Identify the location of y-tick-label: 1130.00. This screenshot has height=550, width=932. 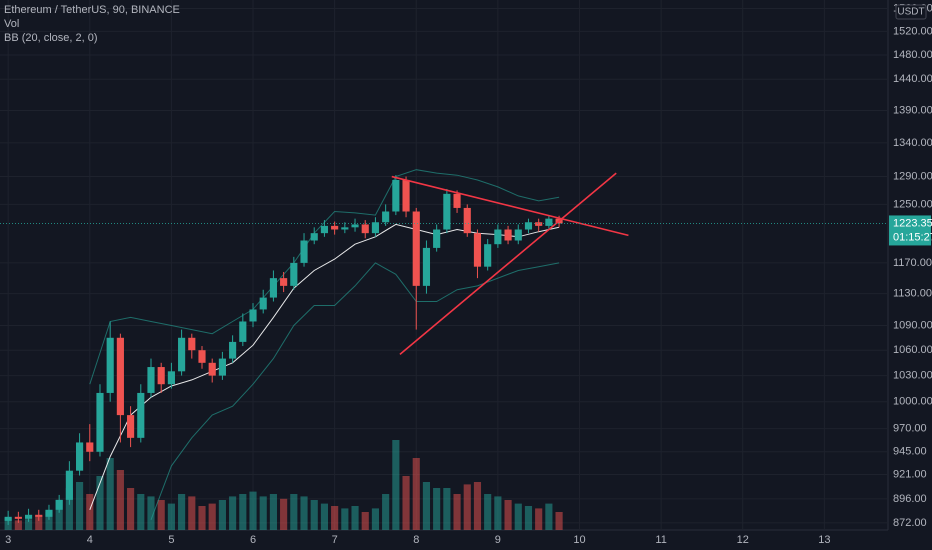
(912, 294).